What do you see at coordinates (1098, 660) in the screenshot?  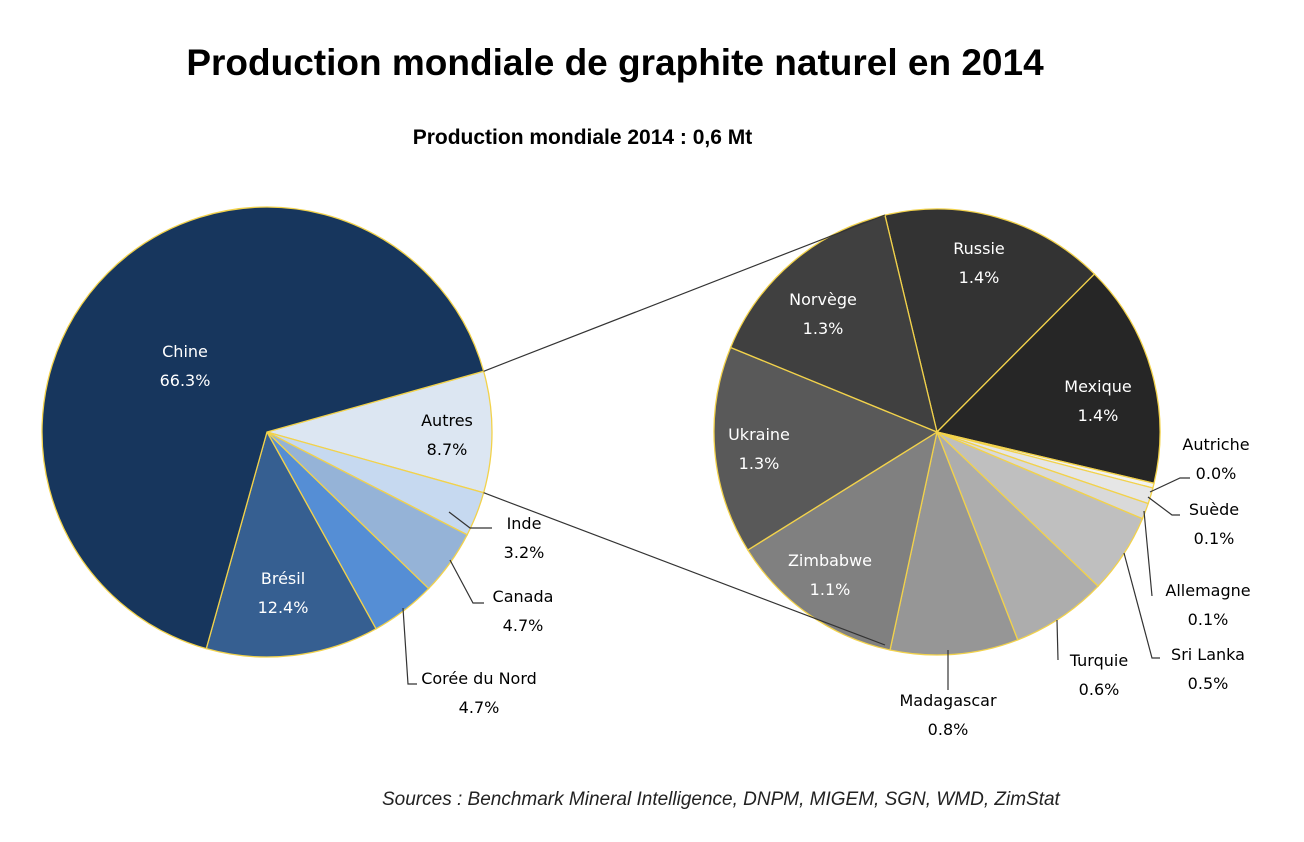 I see `label-detail-6-name: Turquie` at bounding box center [1098, 660].